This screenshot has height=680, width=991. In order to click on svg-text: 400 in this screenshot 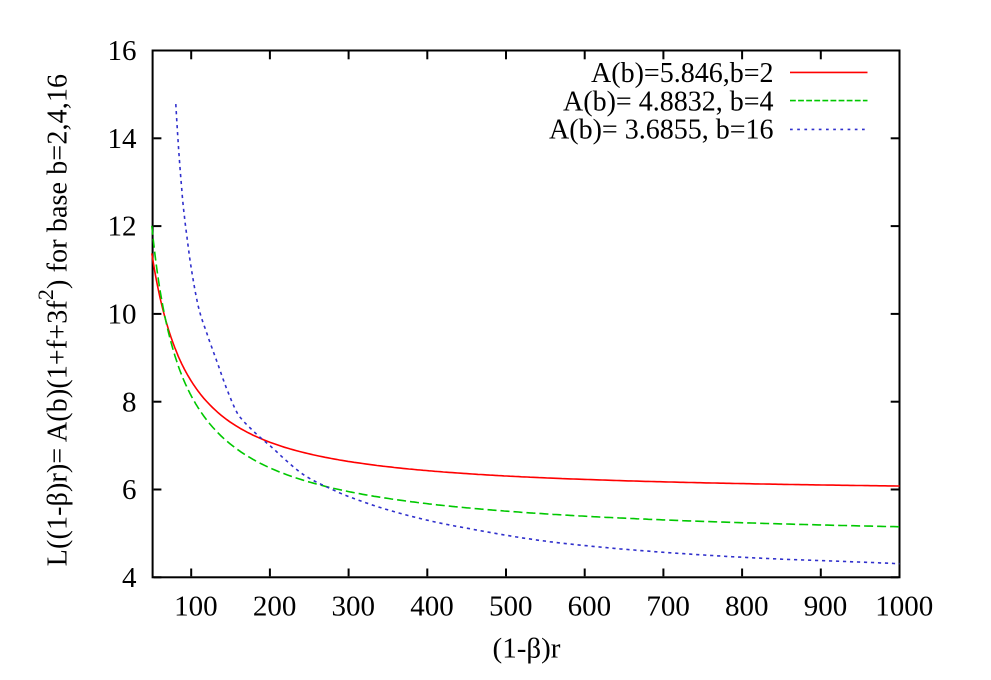, I will do `click(432, 607)`.